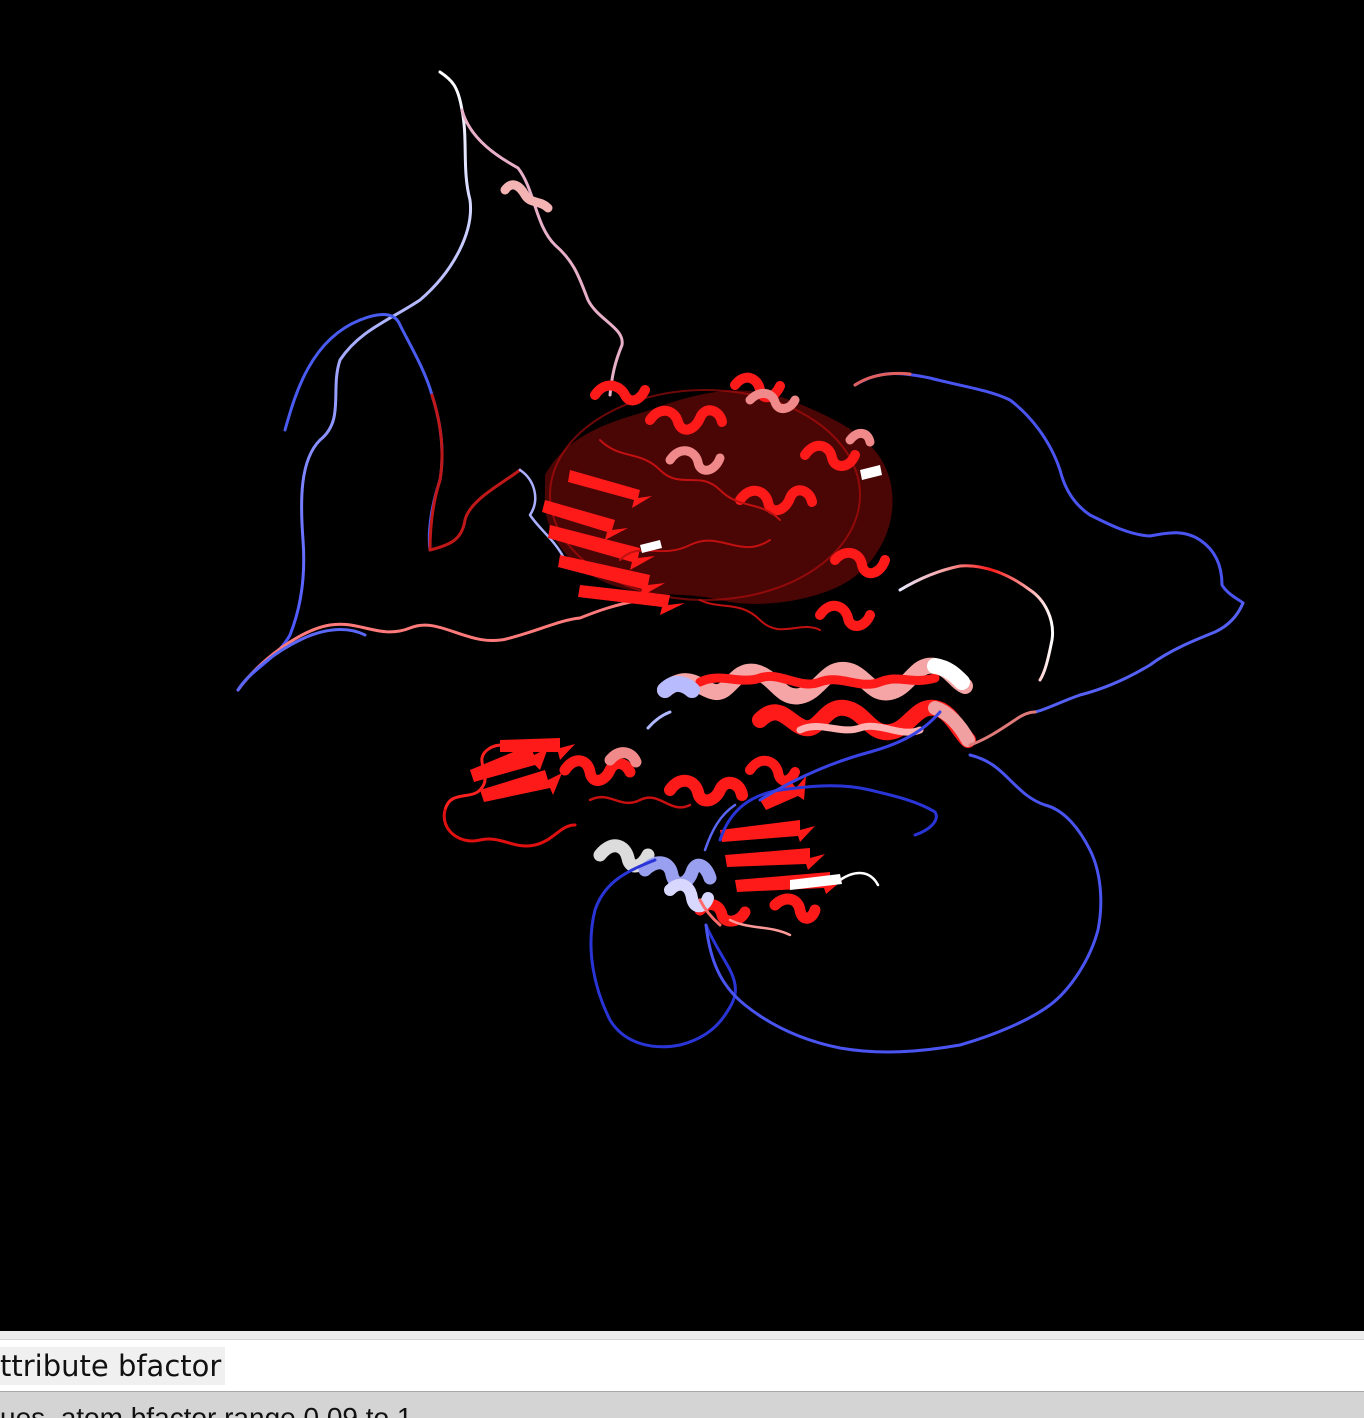 Image resolution: width=1364 pixels, height=1418 pixels. What do you see at coordinates (1049, 542) in the screenshot?
I see `right-loop-upper` at bounding box center [1049, 542].